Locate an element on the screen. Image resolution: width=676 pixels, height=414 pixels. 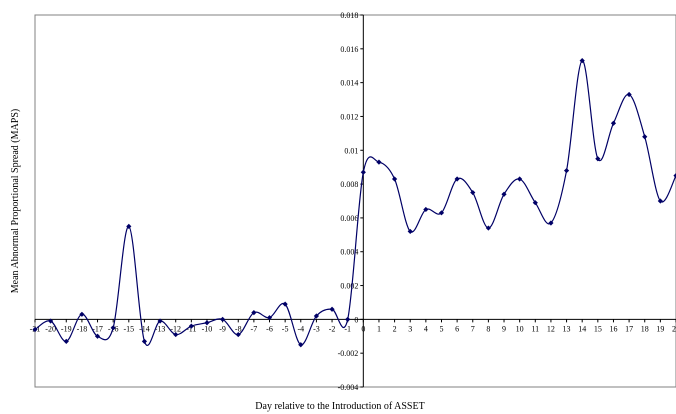
x-tick-label: 18 is located at coordinates (645, 328).